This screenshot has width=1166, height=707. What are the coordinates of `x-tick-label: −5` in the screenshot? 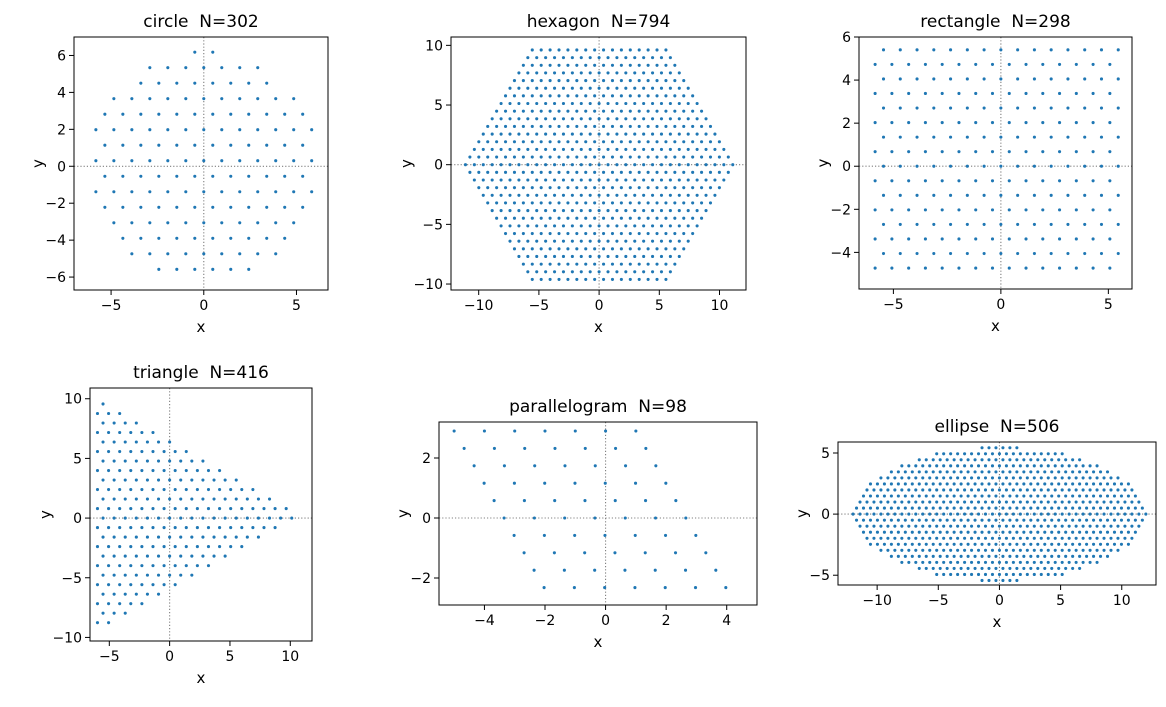 It's located at (539, 306).